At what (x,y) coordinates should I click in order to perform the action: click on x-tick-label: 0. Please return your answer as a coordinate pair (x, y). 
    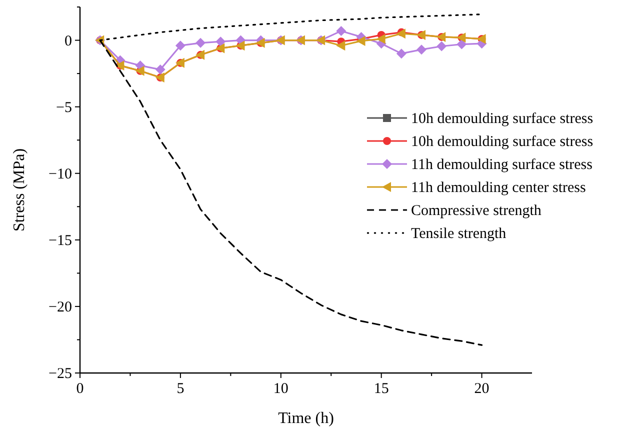
    Looking at the image, I should click on (80, 389).